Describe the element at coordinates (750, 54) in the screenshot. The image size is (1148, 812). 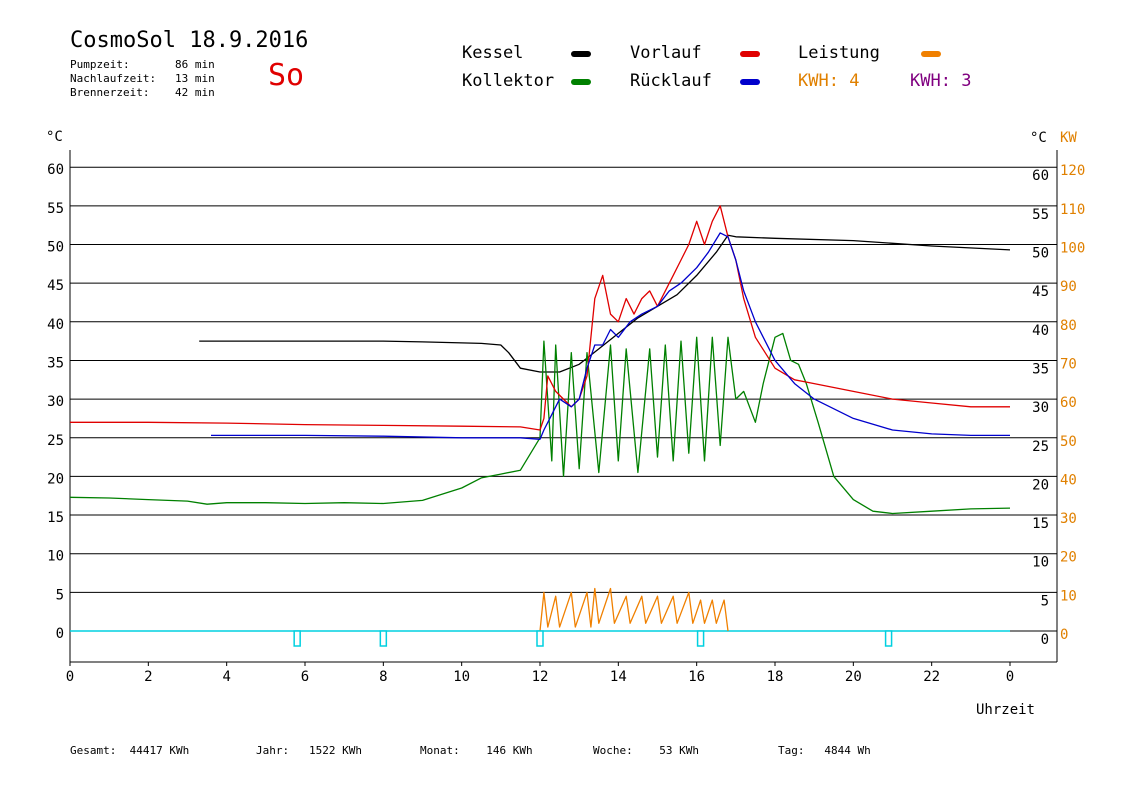
I see `legend-vorlauf-swatch` at that location.